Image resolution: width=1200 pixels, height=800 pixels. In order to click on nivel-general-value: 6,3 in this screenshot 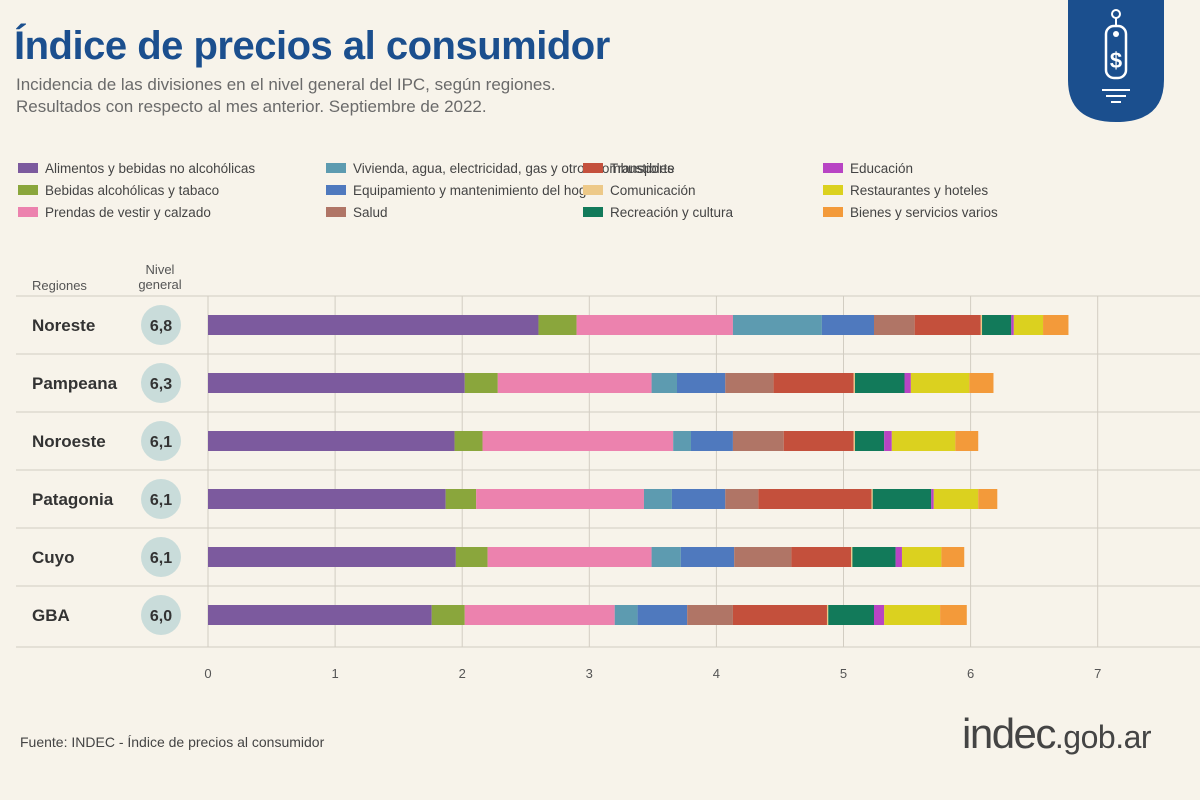, I will do `click(161, 384)`.